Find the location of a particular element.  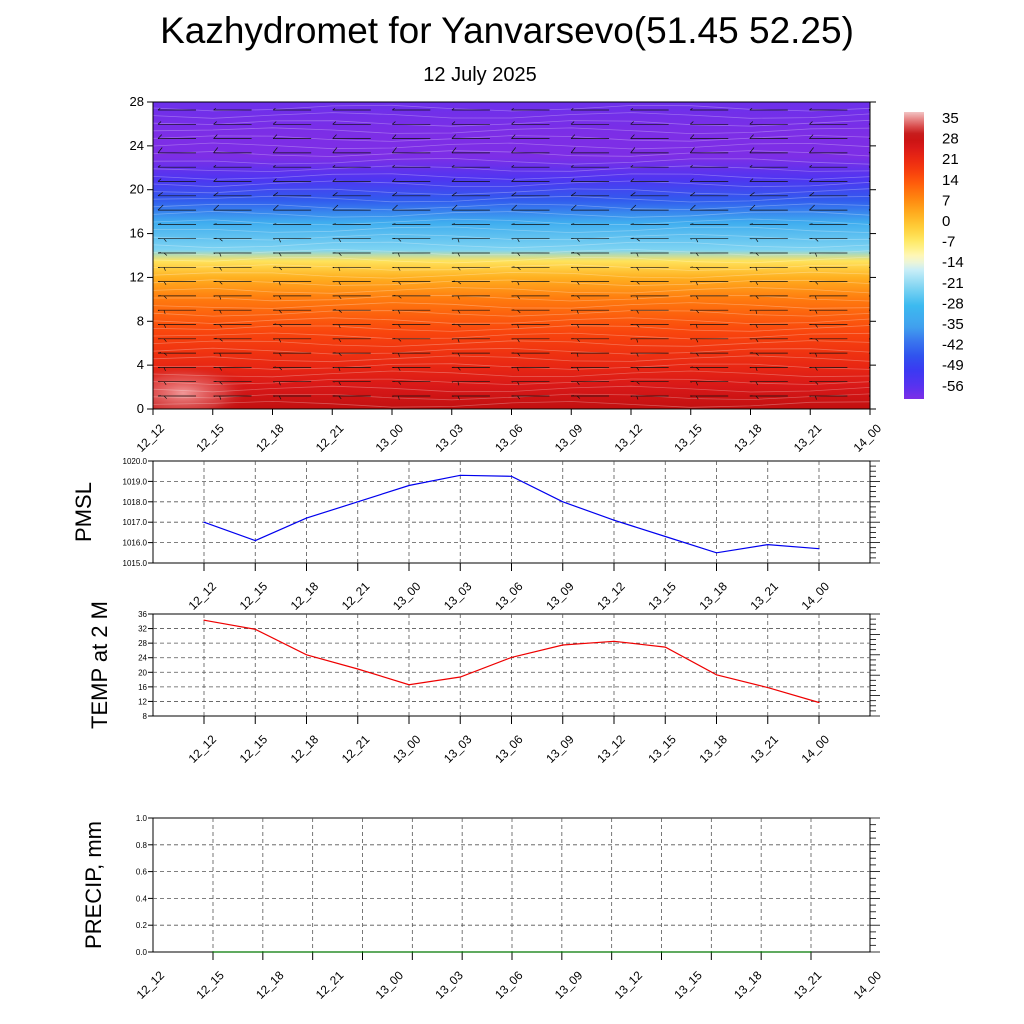

temp2m-x-tick-label: 12_12 is located at coordinates (203, 749).